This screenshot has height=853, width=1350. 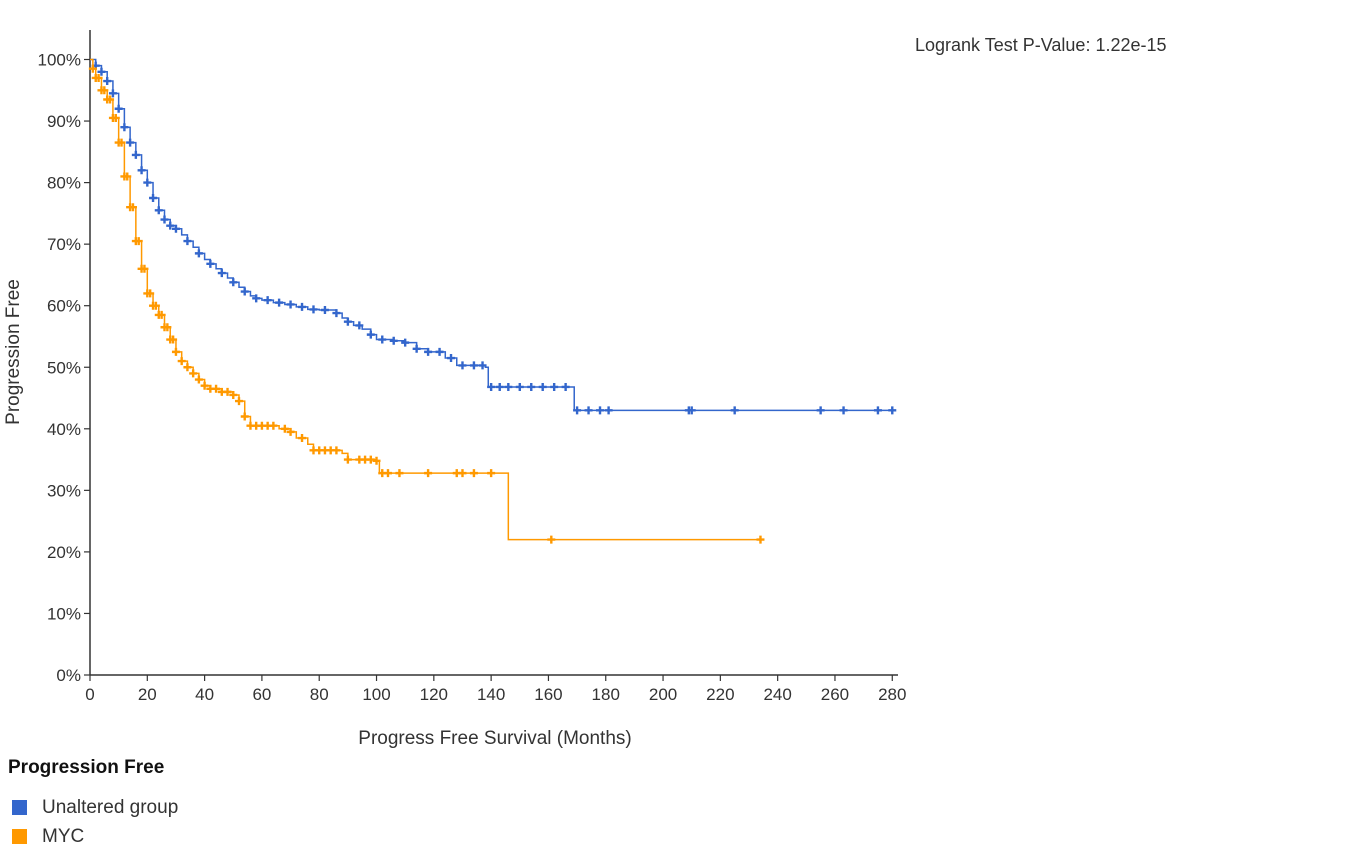 What do you see at coordinates (835, 694) in the screenshot?
I see `x-tick-label: 260` at bounding box center [835, 694].